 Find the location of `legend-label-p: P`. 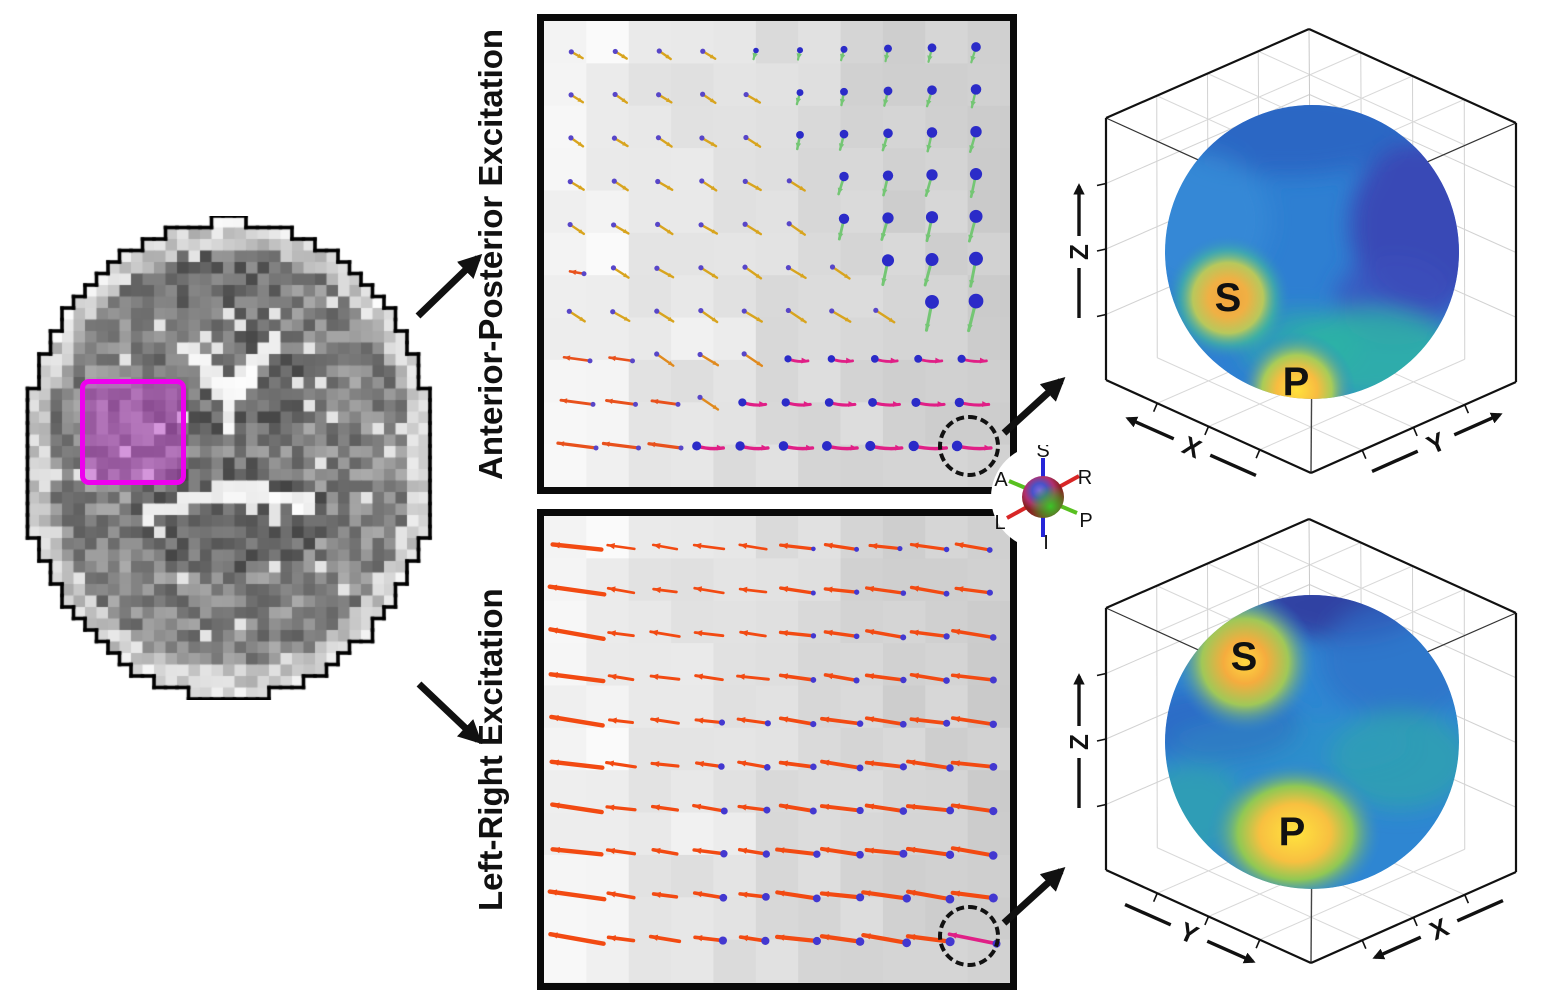

legend-label-p: P is located at coordinates (1085, 521).